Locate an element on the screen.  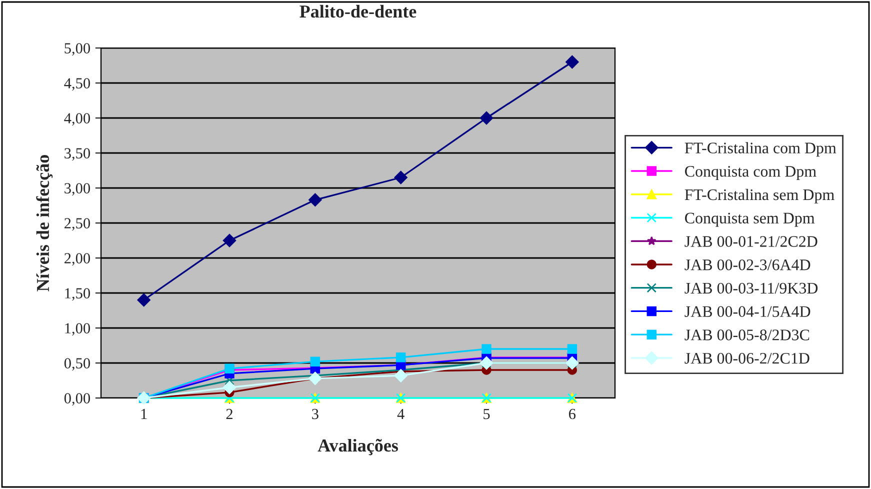
y-tick-label: 2,00 is located at coordinates (77, 259).